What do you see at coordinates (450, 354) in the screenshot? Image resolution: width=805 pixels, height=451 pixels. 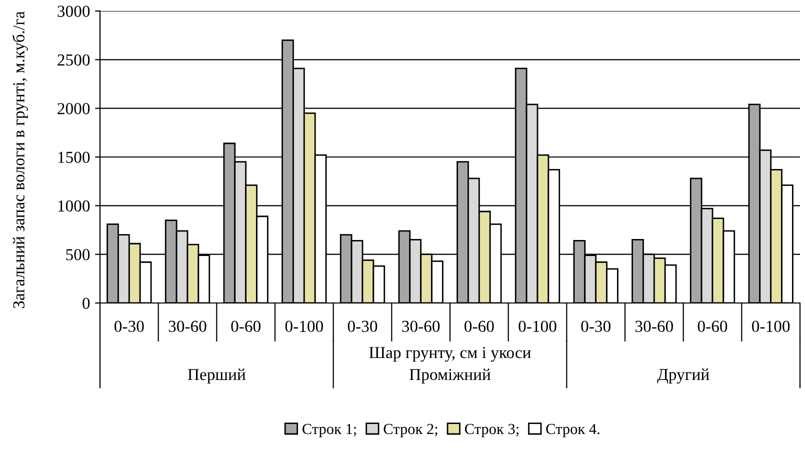 I see `x-axis-title: Шар грунту, см і укоси` at bounding box center [450, 354].